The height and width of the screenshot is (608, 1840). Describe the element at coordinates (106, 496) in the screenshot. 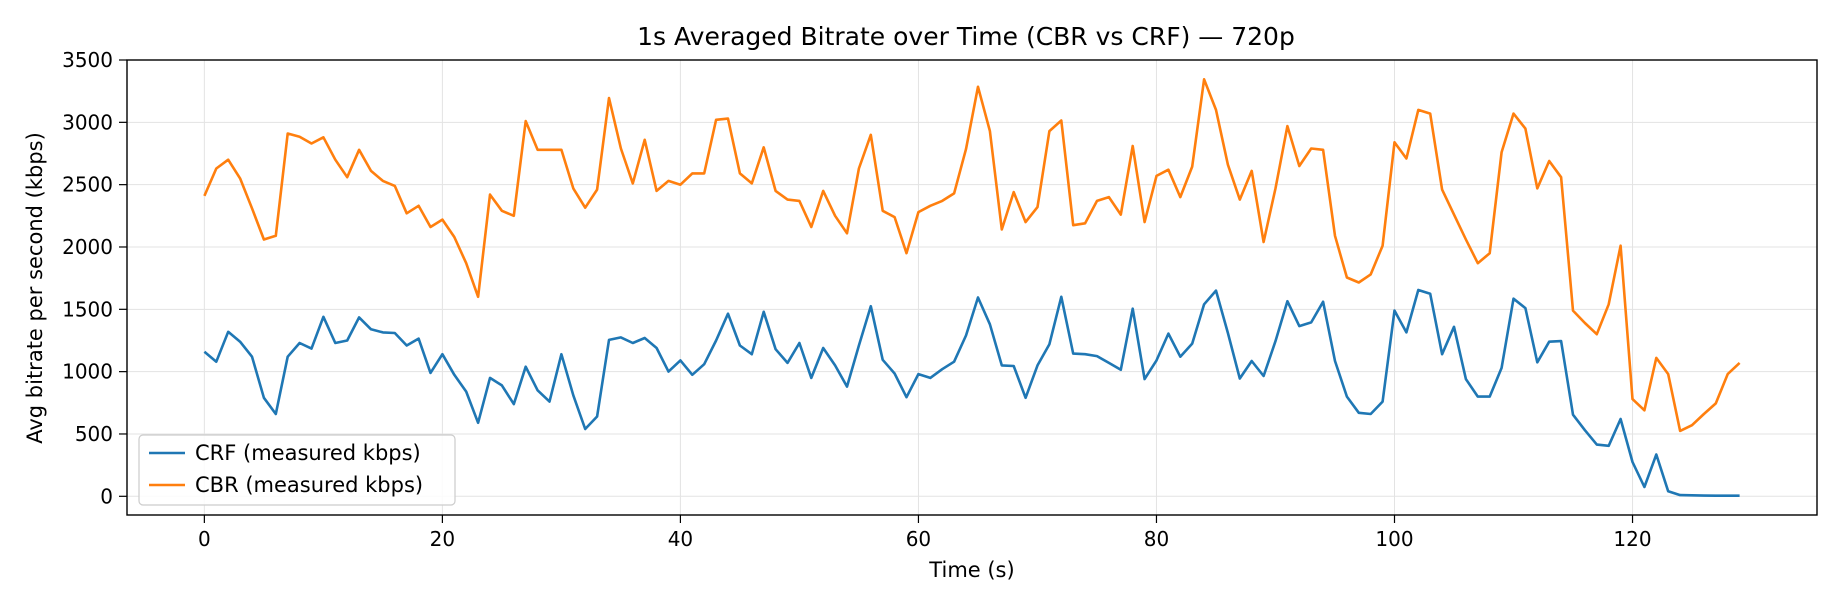

I see `y-tick-label: 0` at that location.